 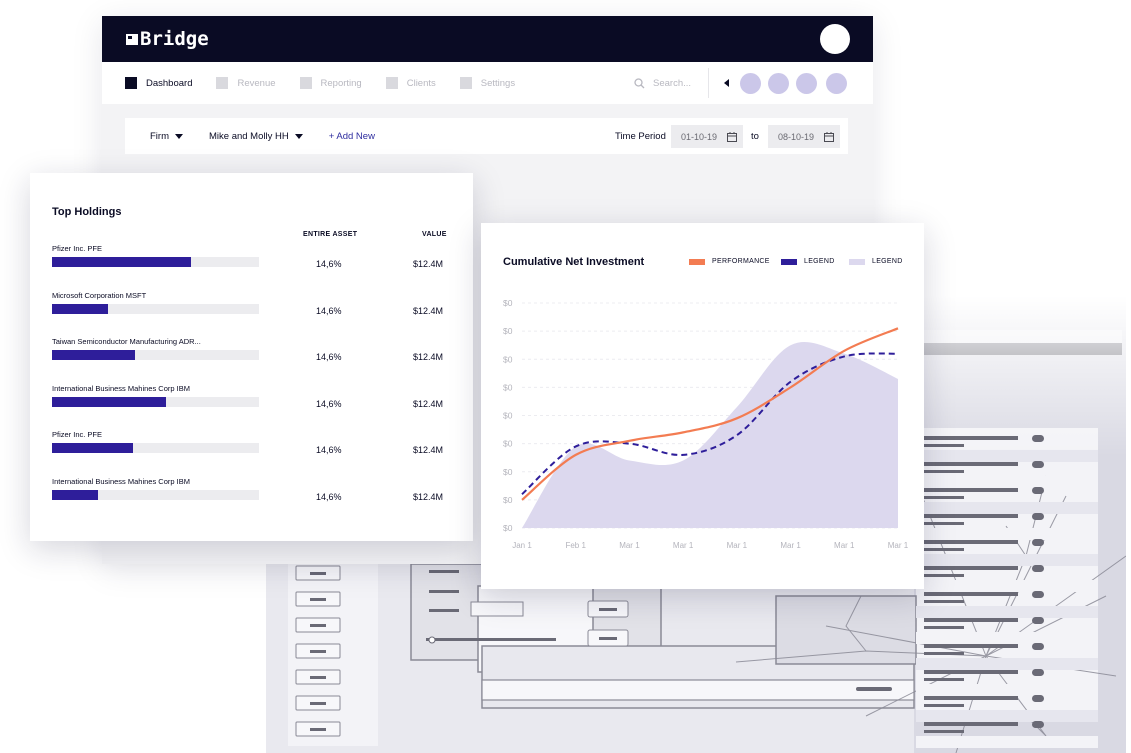 I want to click on household-label: Mike and Molly HH, so click(x=249, y=136).